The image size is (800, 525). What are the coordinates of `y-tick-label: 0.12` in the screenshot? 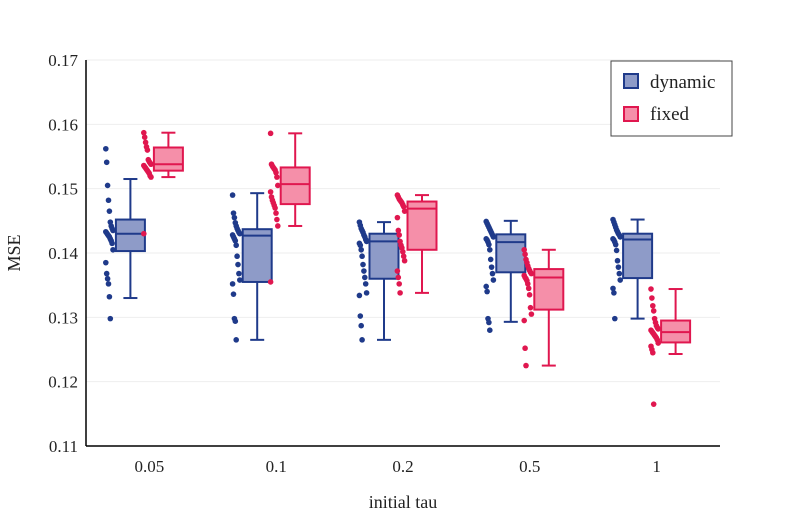 It's located at (63, 382).